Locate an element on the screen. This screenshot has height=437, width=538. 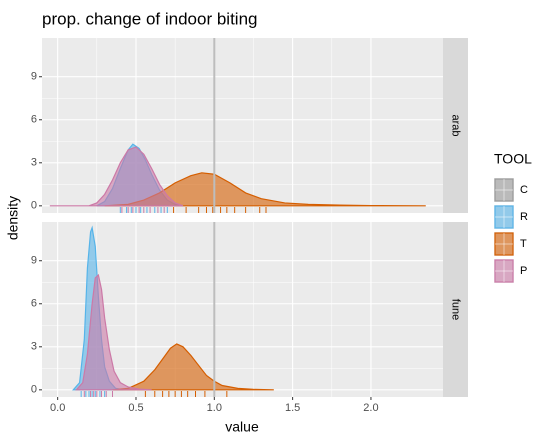
legend-label: P is located at coordinates (523, 271).